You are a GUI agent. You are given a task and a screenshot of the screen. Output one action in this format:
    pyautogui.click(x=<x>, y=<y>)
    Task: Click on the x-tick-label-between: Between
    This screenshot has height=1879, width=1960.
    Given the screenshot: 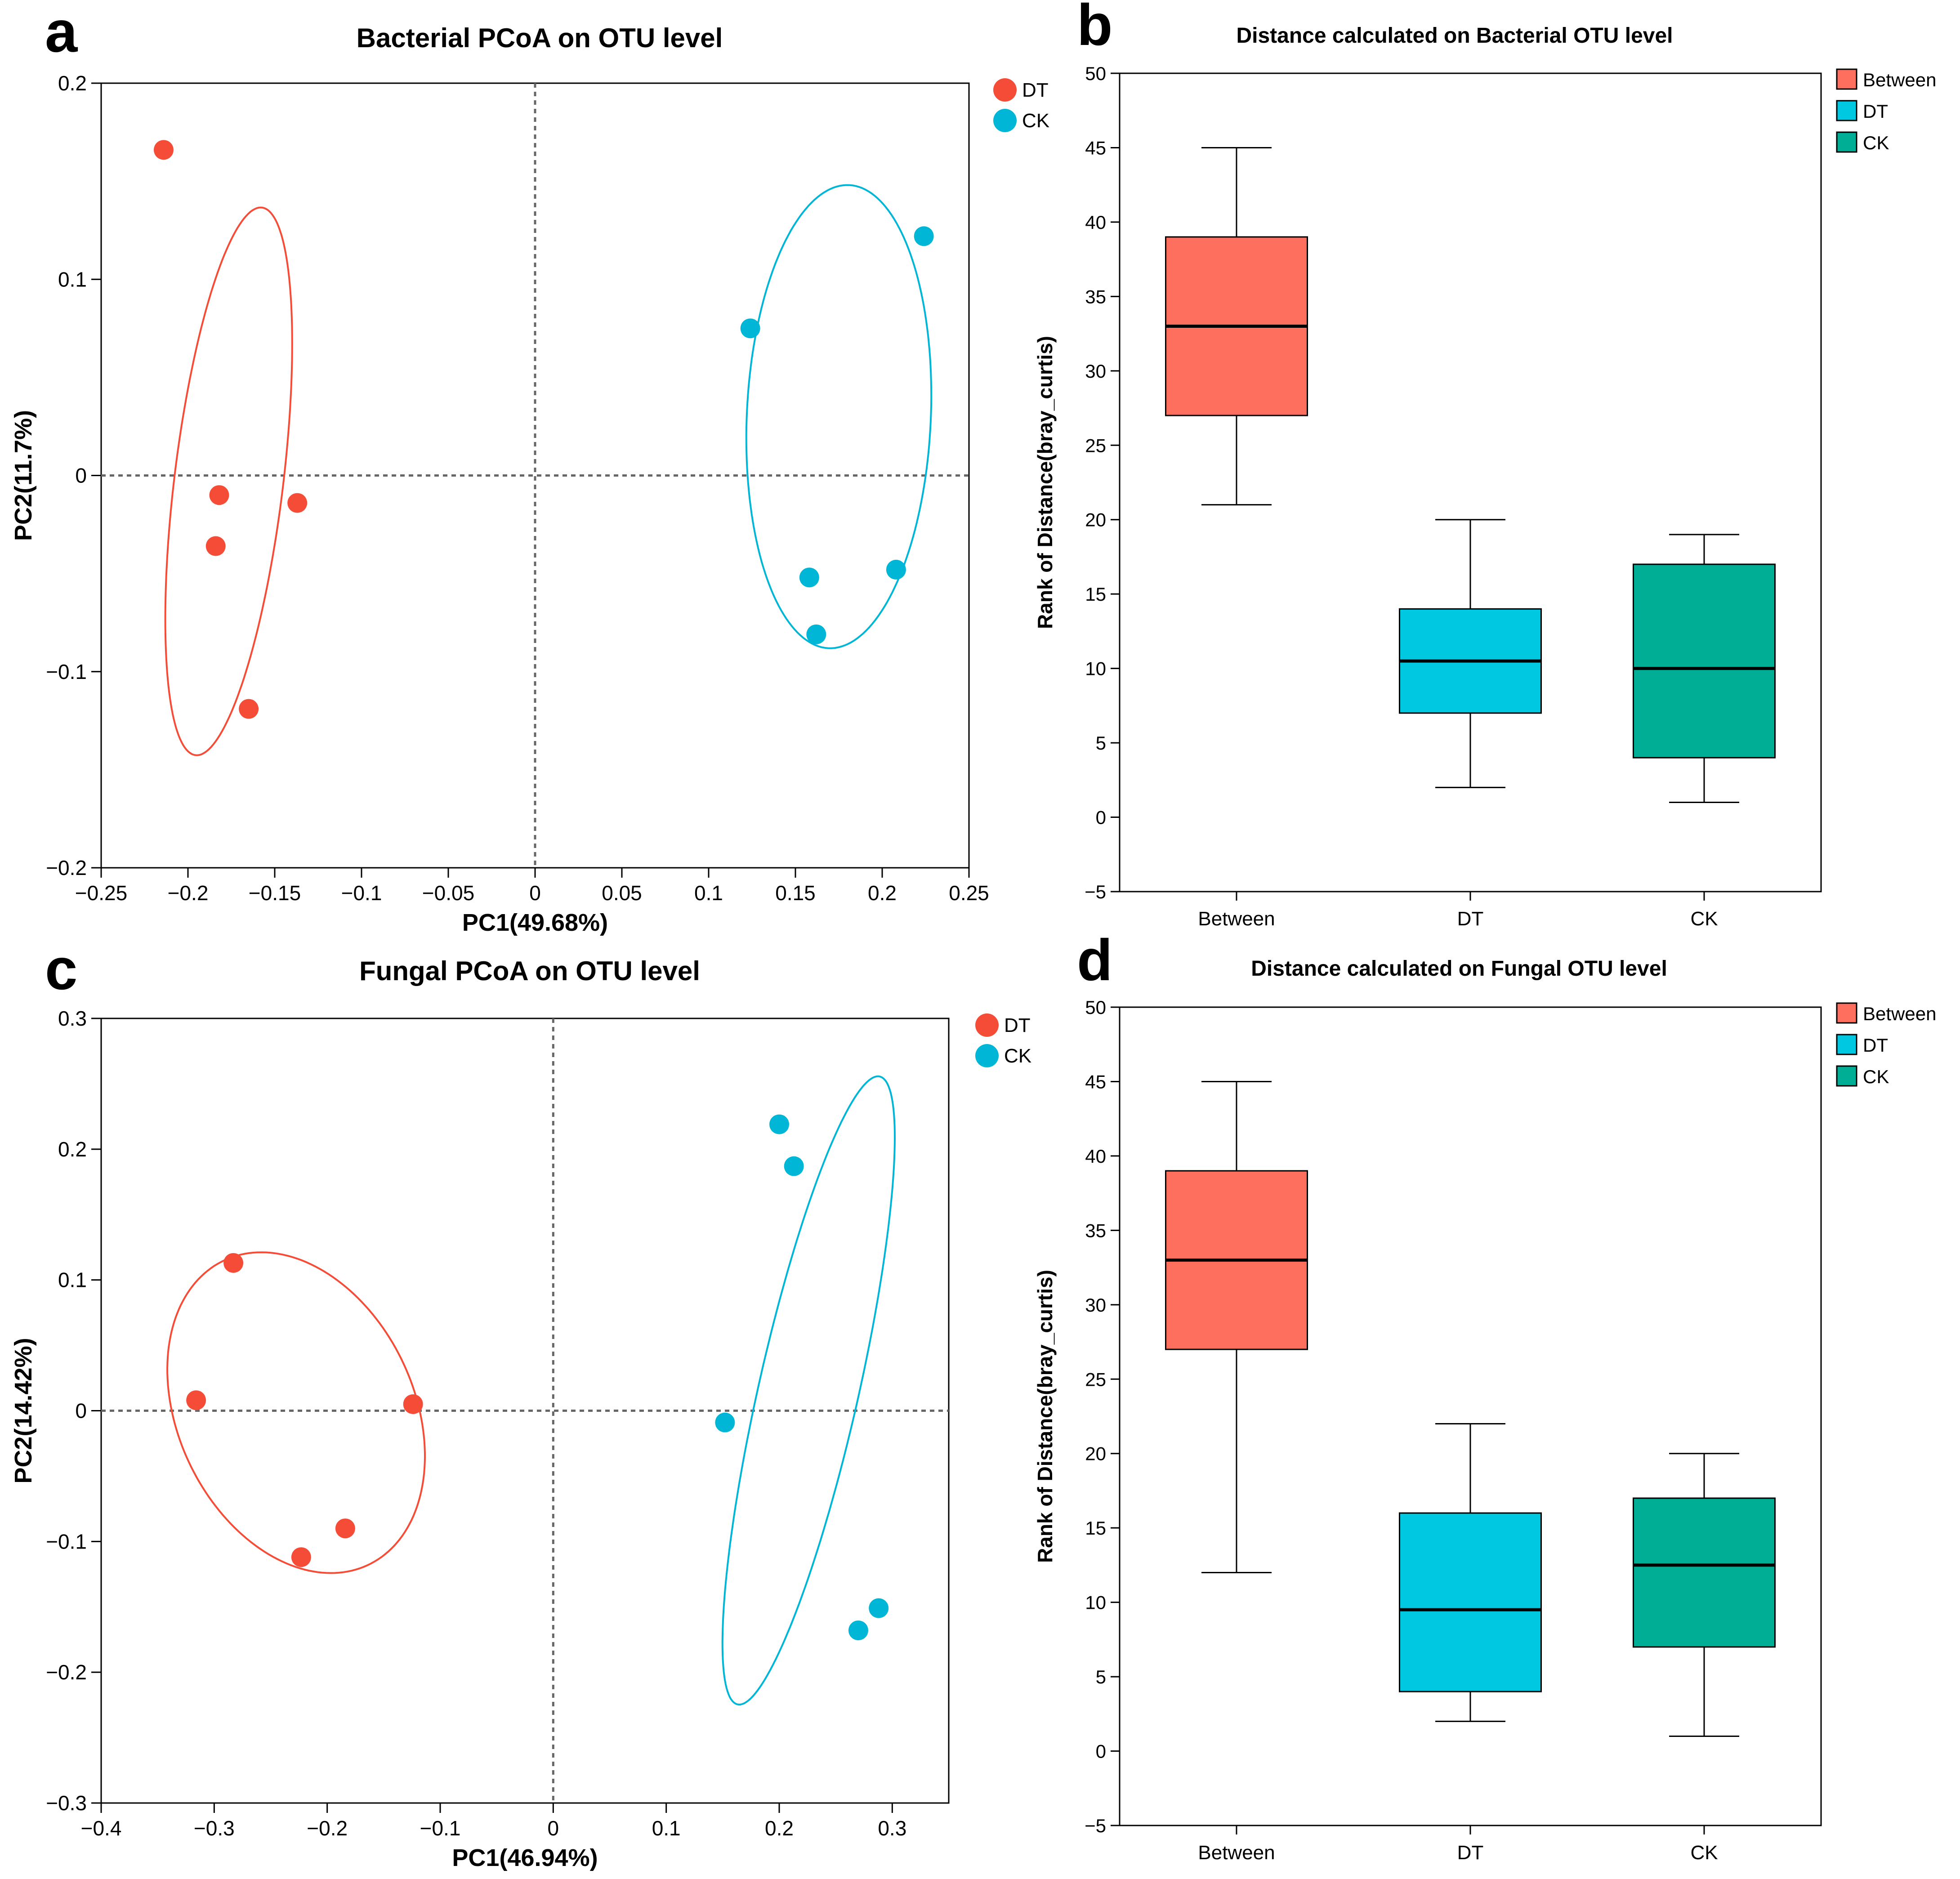 What is the action you would take?
    pyautogui.click(x=1236, y=1853)
    